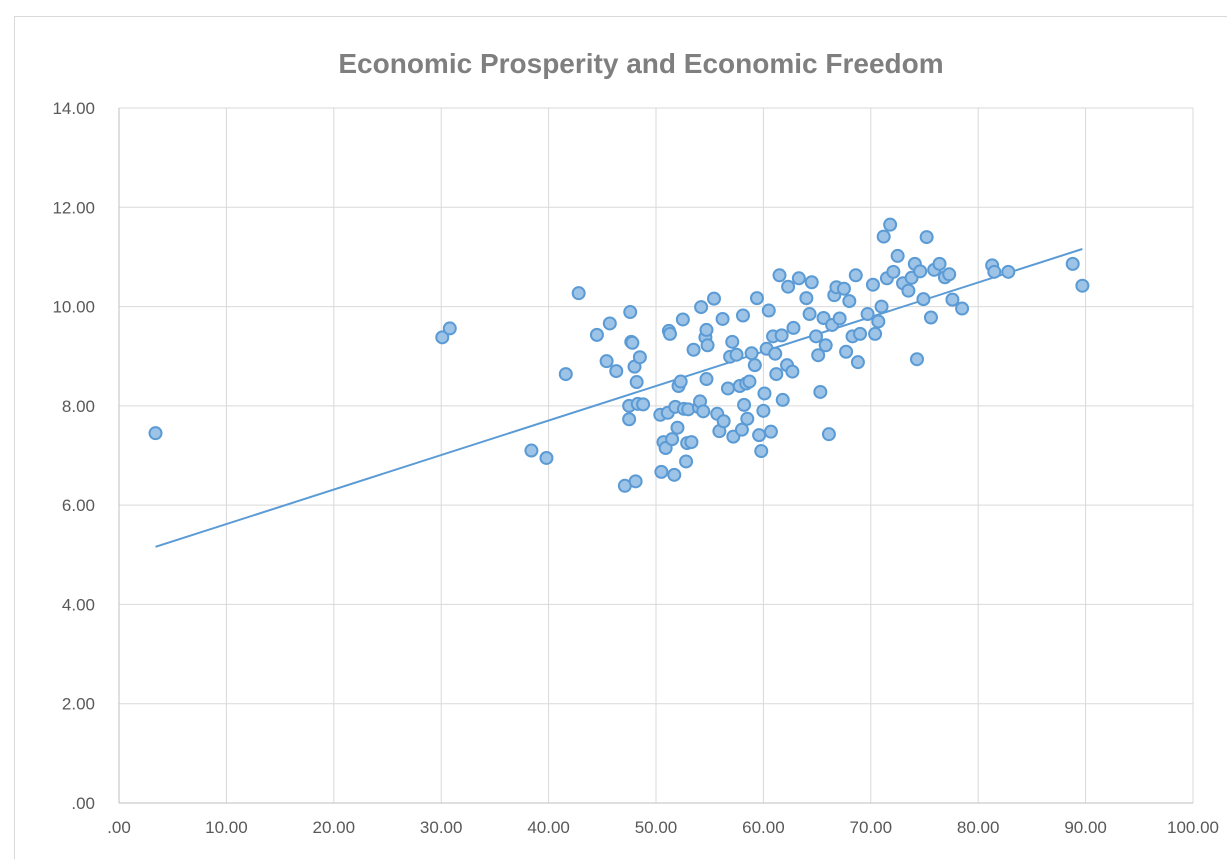 The width and height of the screenshot is (1227, 860). What do you see at coordinates (978, 827) in the screenshot?
I see `x-tick-label: 80.00` at bounding box center [978, 827].